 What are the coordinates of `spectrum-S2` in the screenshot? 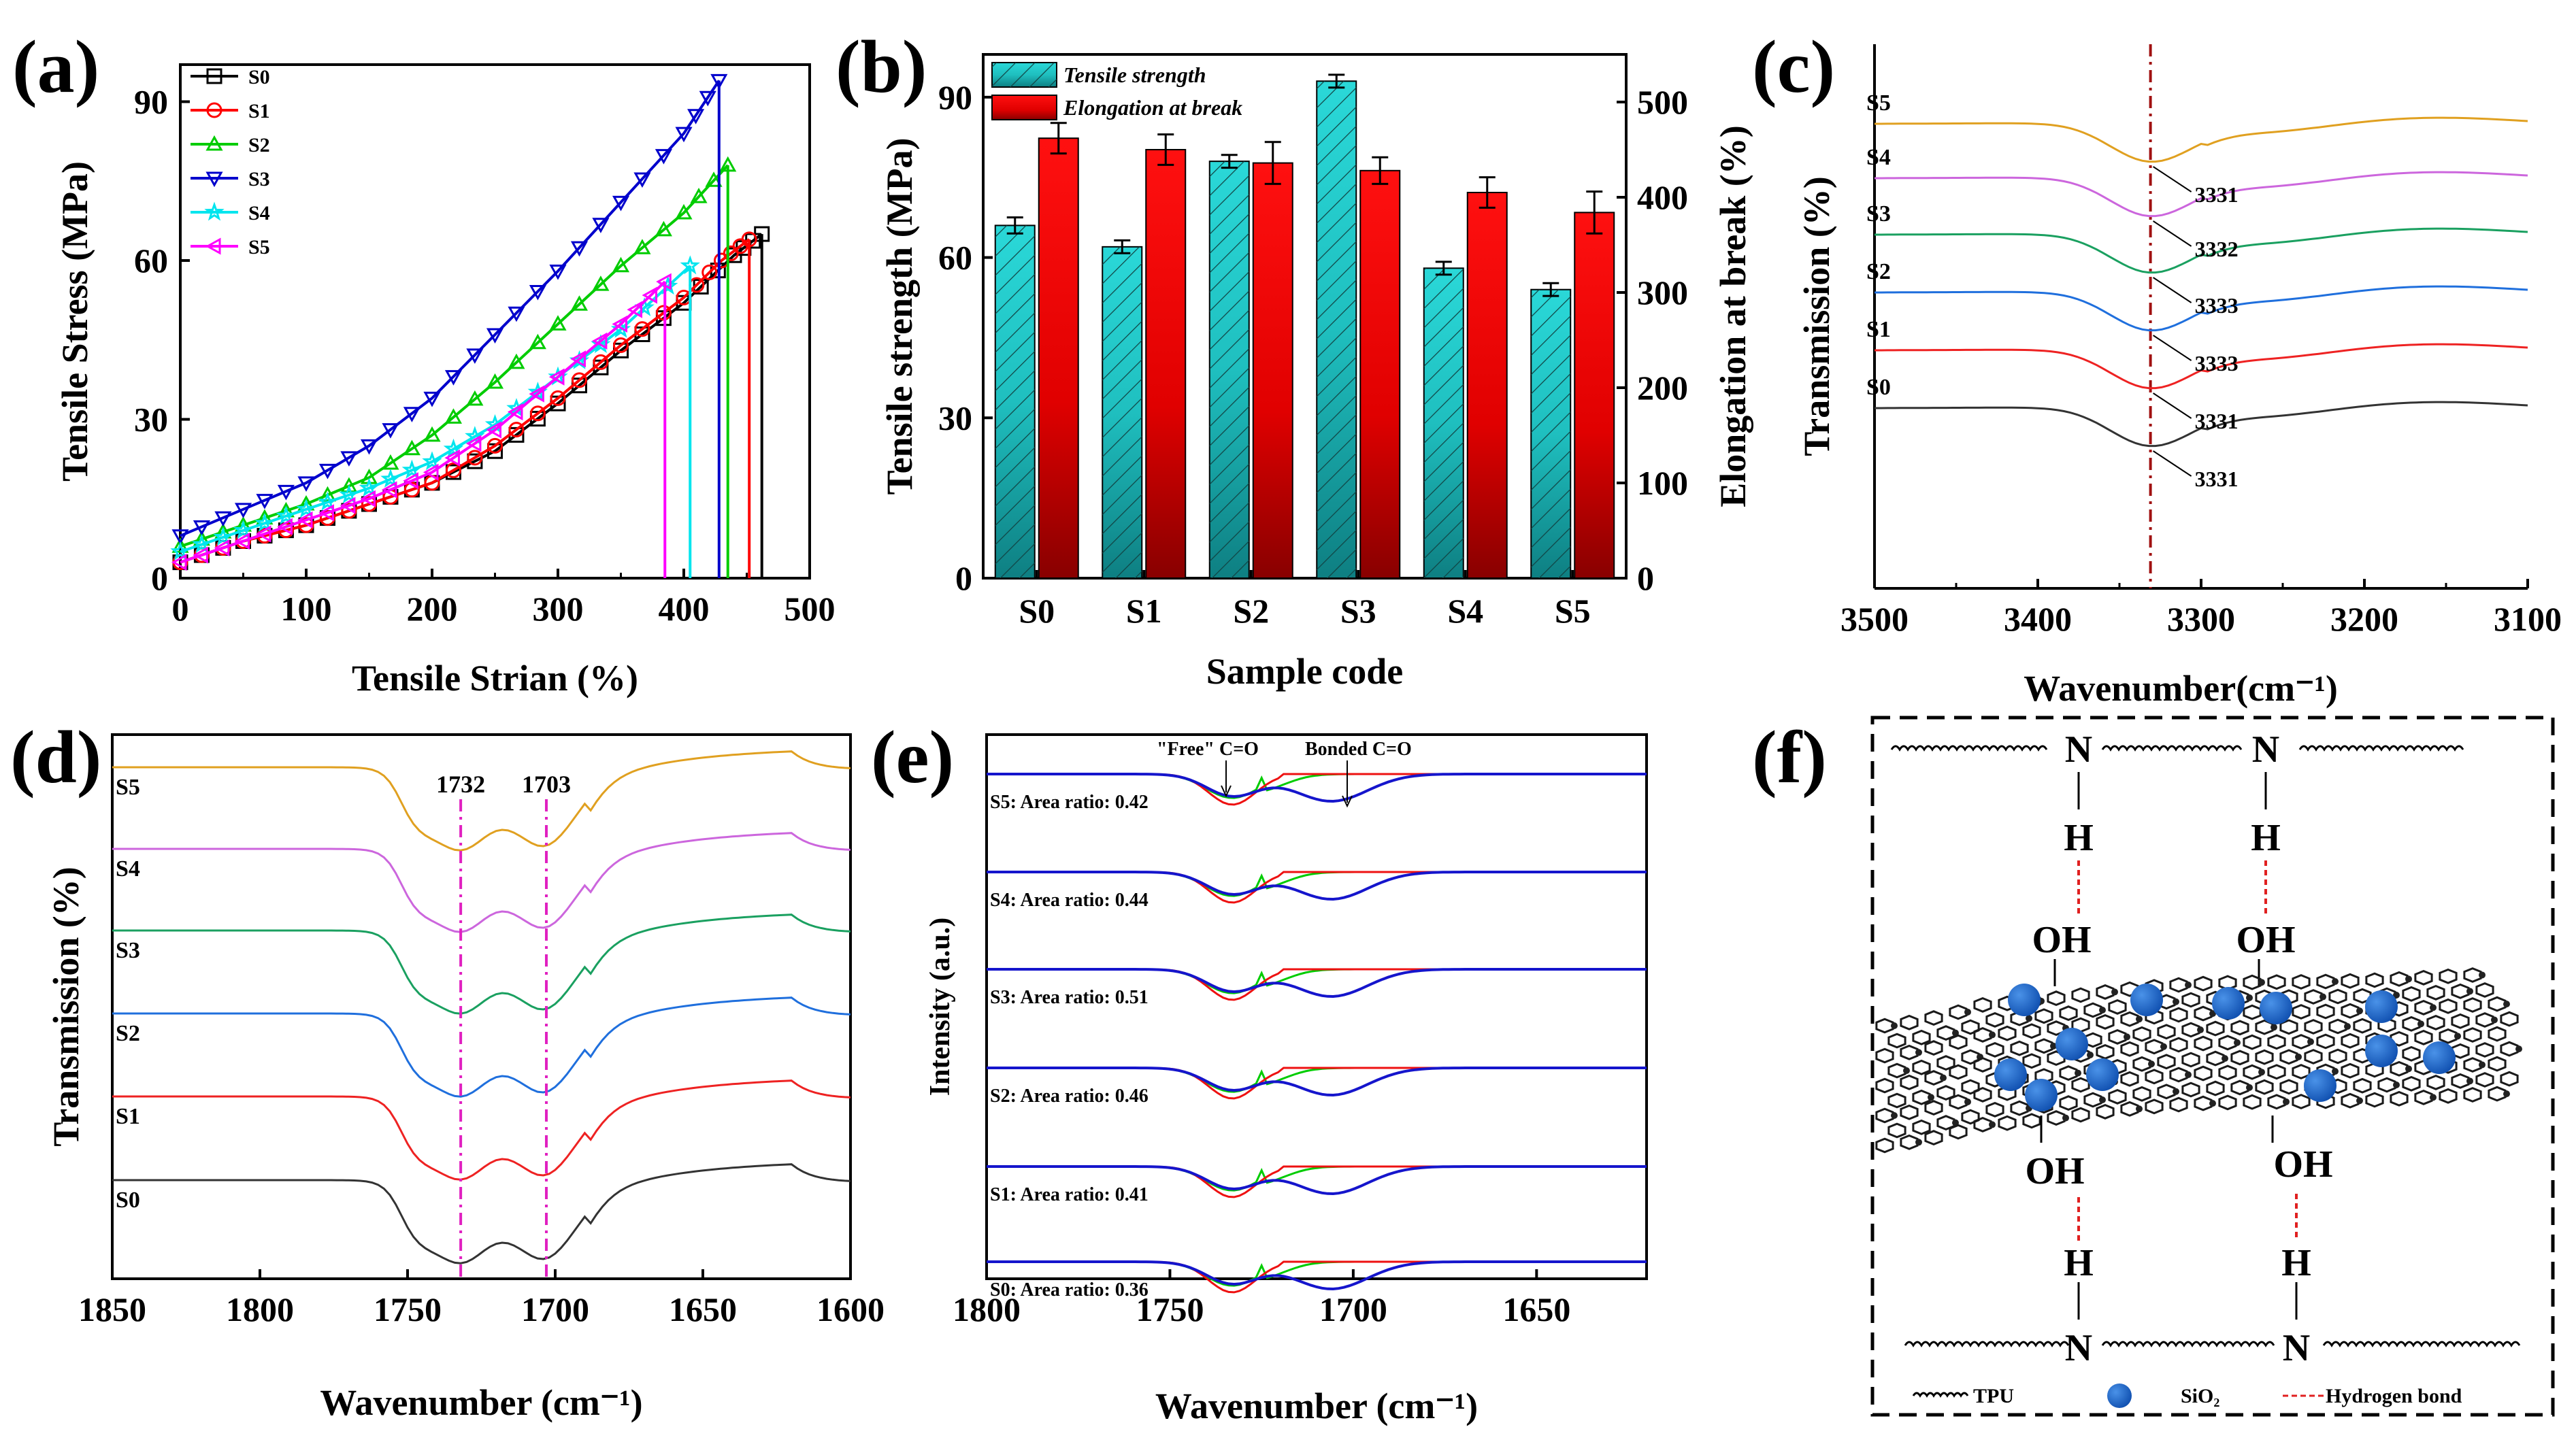 It's located at (482, 1047).